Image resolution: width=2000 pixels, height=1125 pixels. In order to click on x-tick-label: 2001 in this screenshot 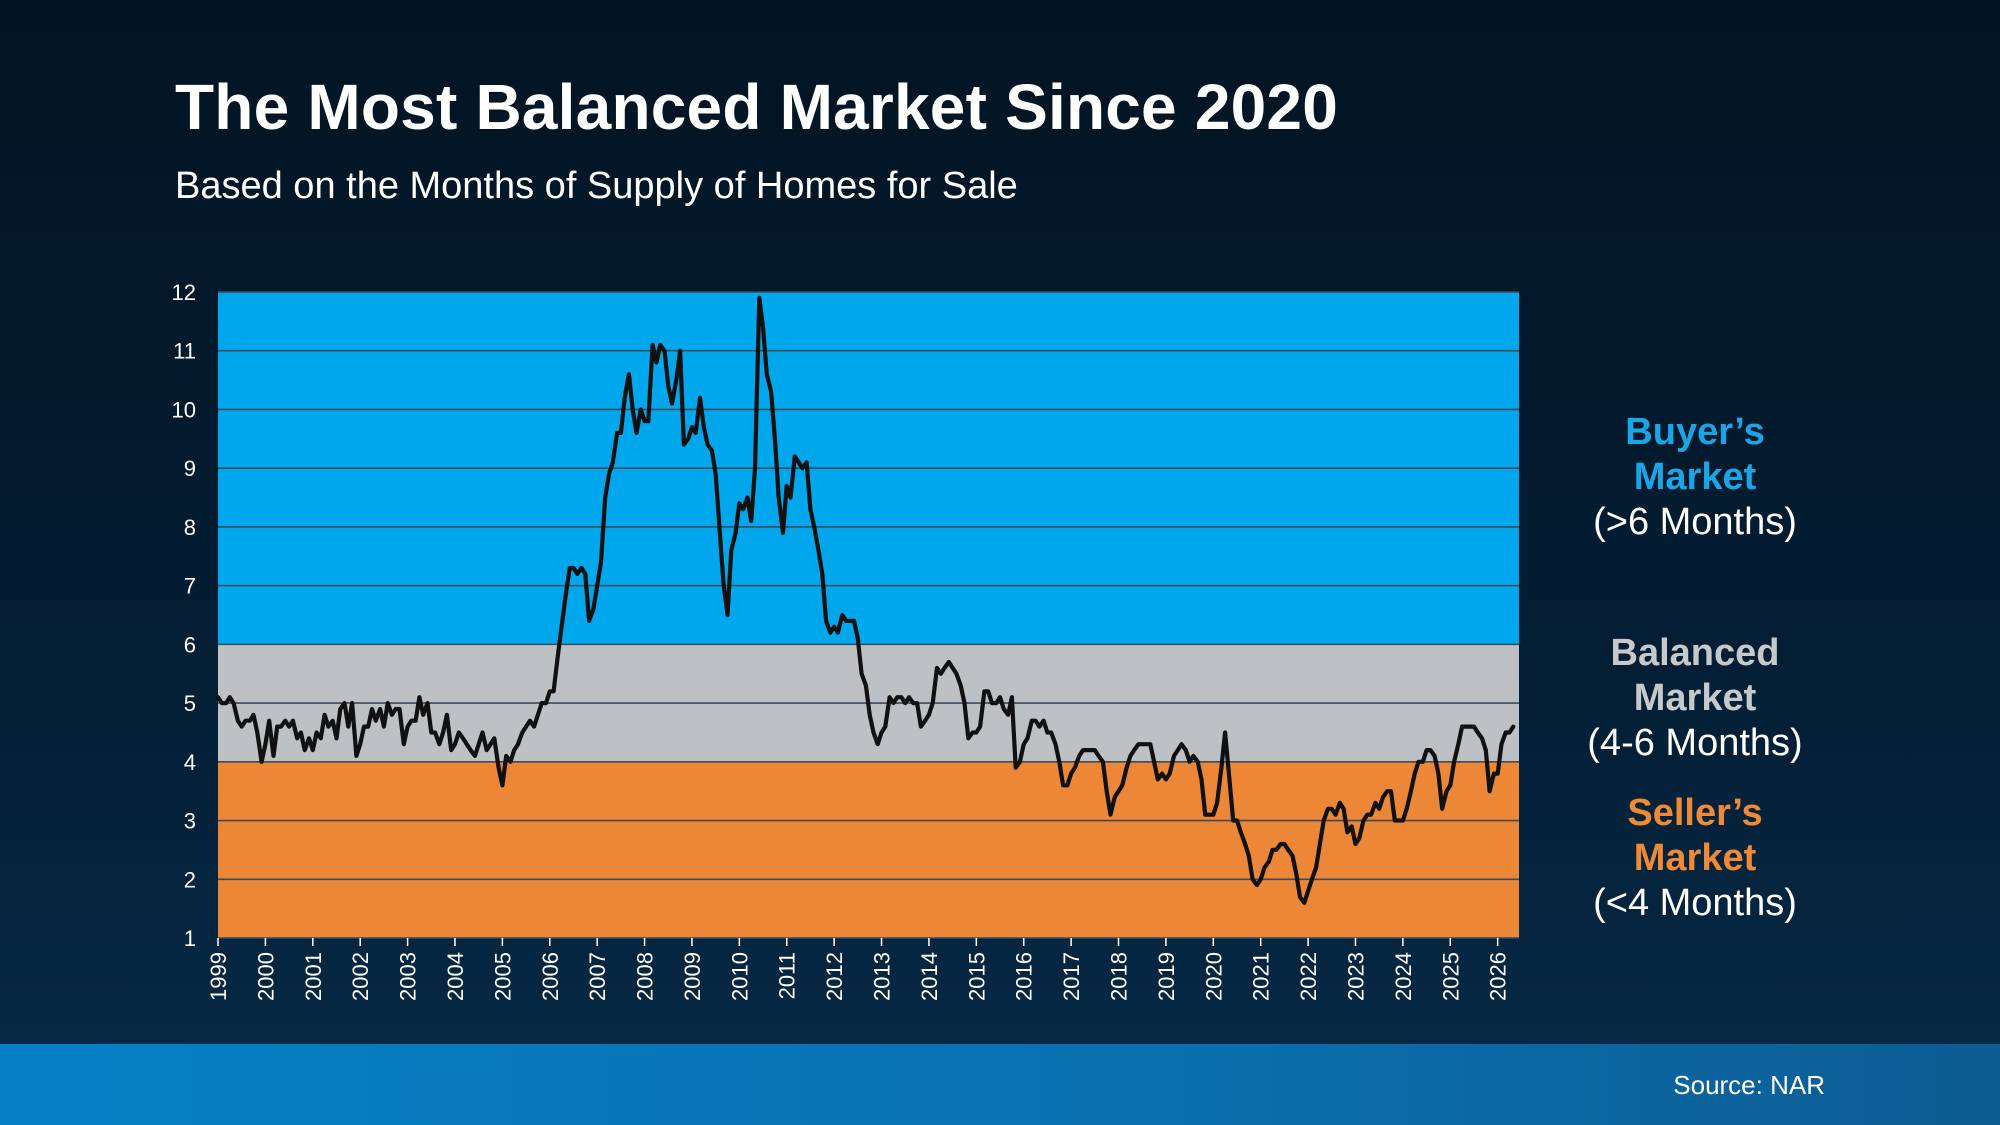, I will do `click(313, 976)`.